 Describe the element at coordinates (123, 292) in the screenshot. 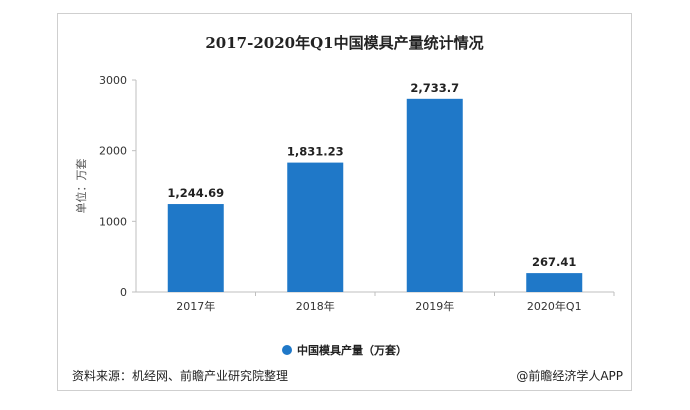

I see `y-tick-label: 0` at that location.